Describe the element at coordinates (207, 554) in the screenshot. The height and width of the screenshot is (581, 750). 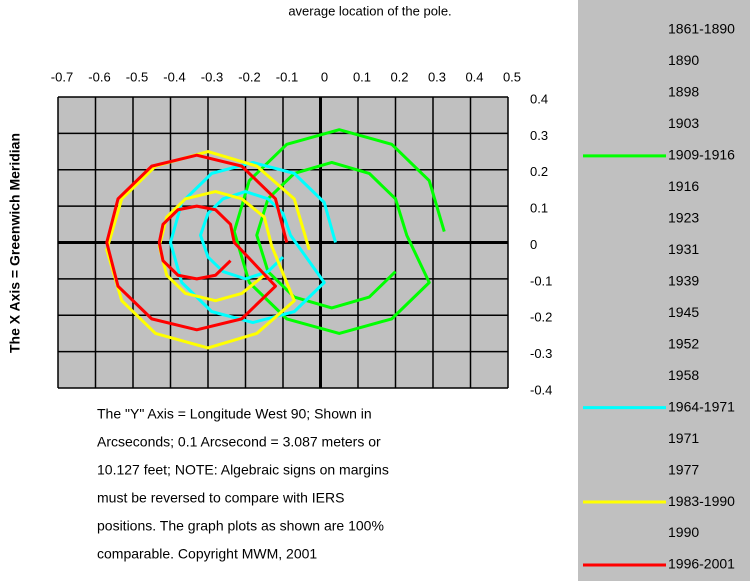
I see `note-line: comparable. Copyright MWM, 2001` at that location.